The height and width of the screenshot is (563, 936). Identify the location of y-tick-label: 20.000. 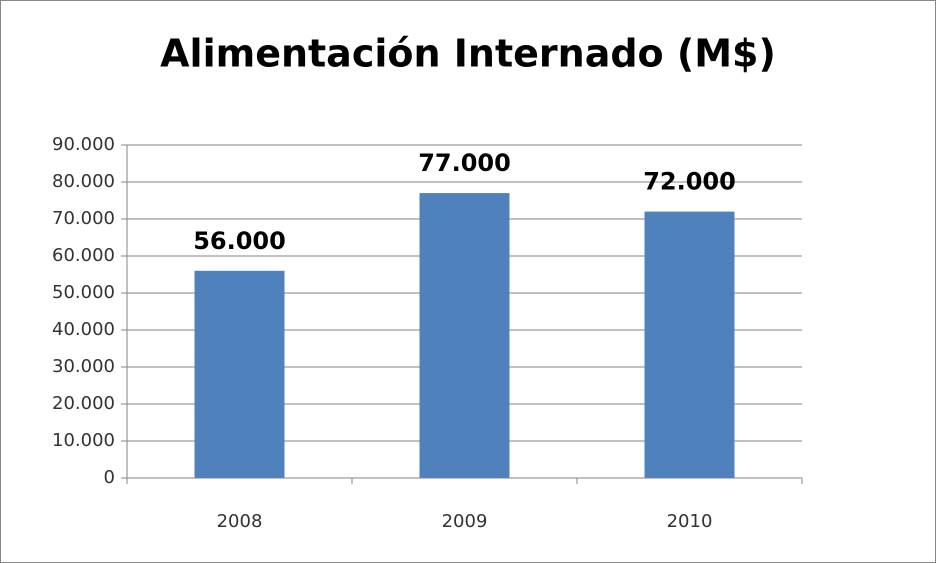
(83, 403).